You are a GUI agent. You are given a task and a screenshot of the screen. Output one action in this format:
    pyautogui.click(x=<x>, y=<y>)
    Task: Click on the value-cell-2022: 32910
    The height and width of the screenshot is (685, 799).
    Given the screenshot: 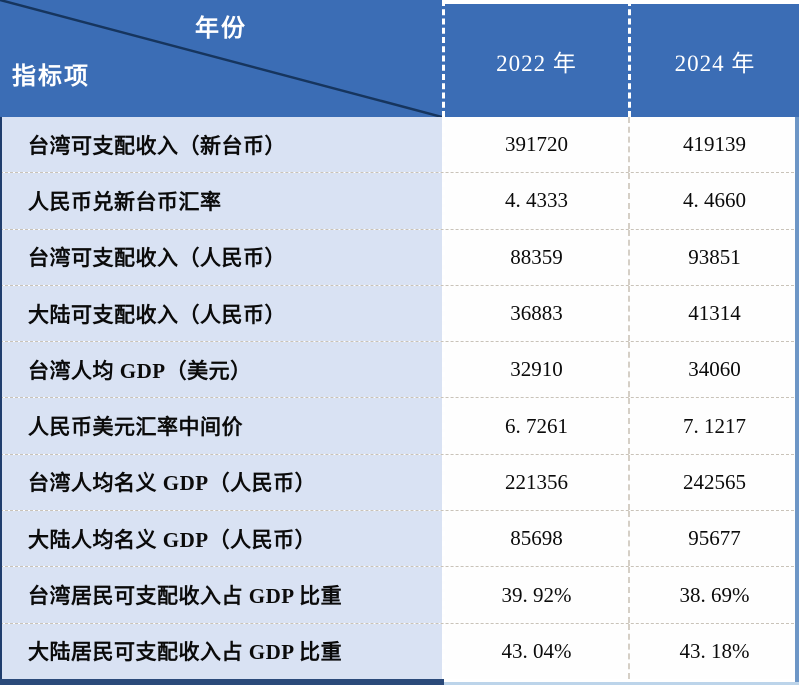 What is the action you would take?
    pyautogui.click(x=535, y=370)
    